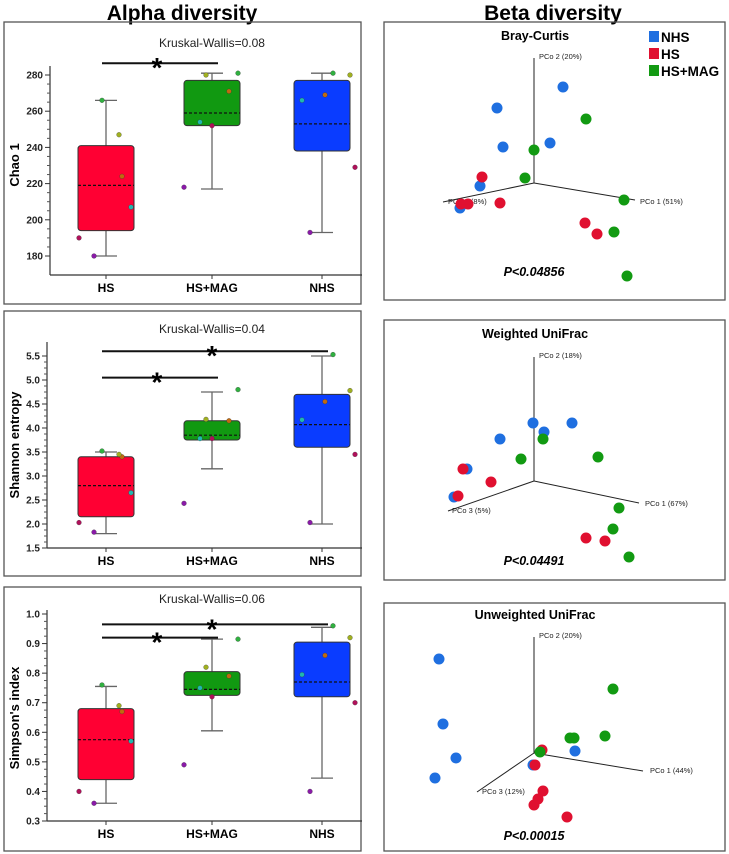 Image resolution: width=729 pixels, height=854 pixels. I want to click on pcoa-title: Bray-Curtis, so click(535, 36).